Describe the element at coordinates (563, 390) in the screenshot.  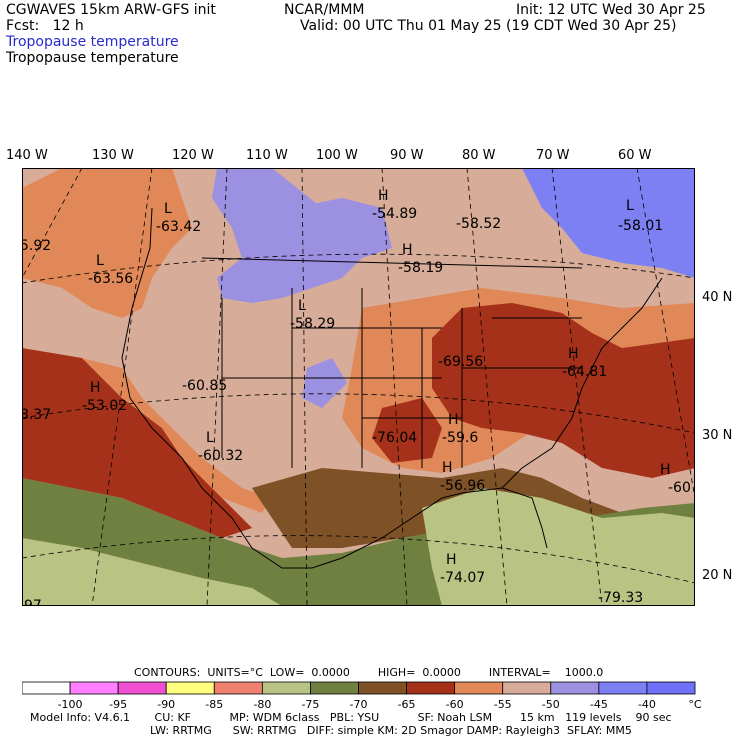
I see `field-darkred-east` at that location.